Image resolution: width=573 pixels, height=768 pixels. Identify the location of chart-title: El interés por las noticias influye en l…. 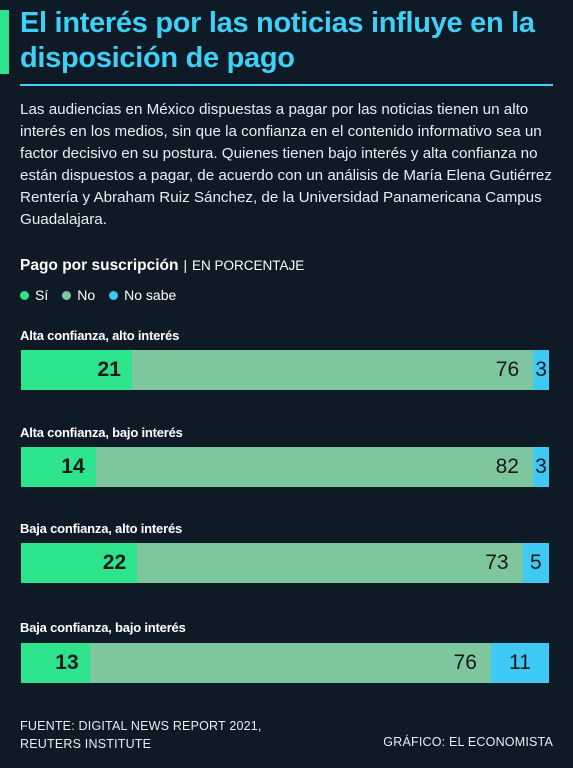
(277, 40).